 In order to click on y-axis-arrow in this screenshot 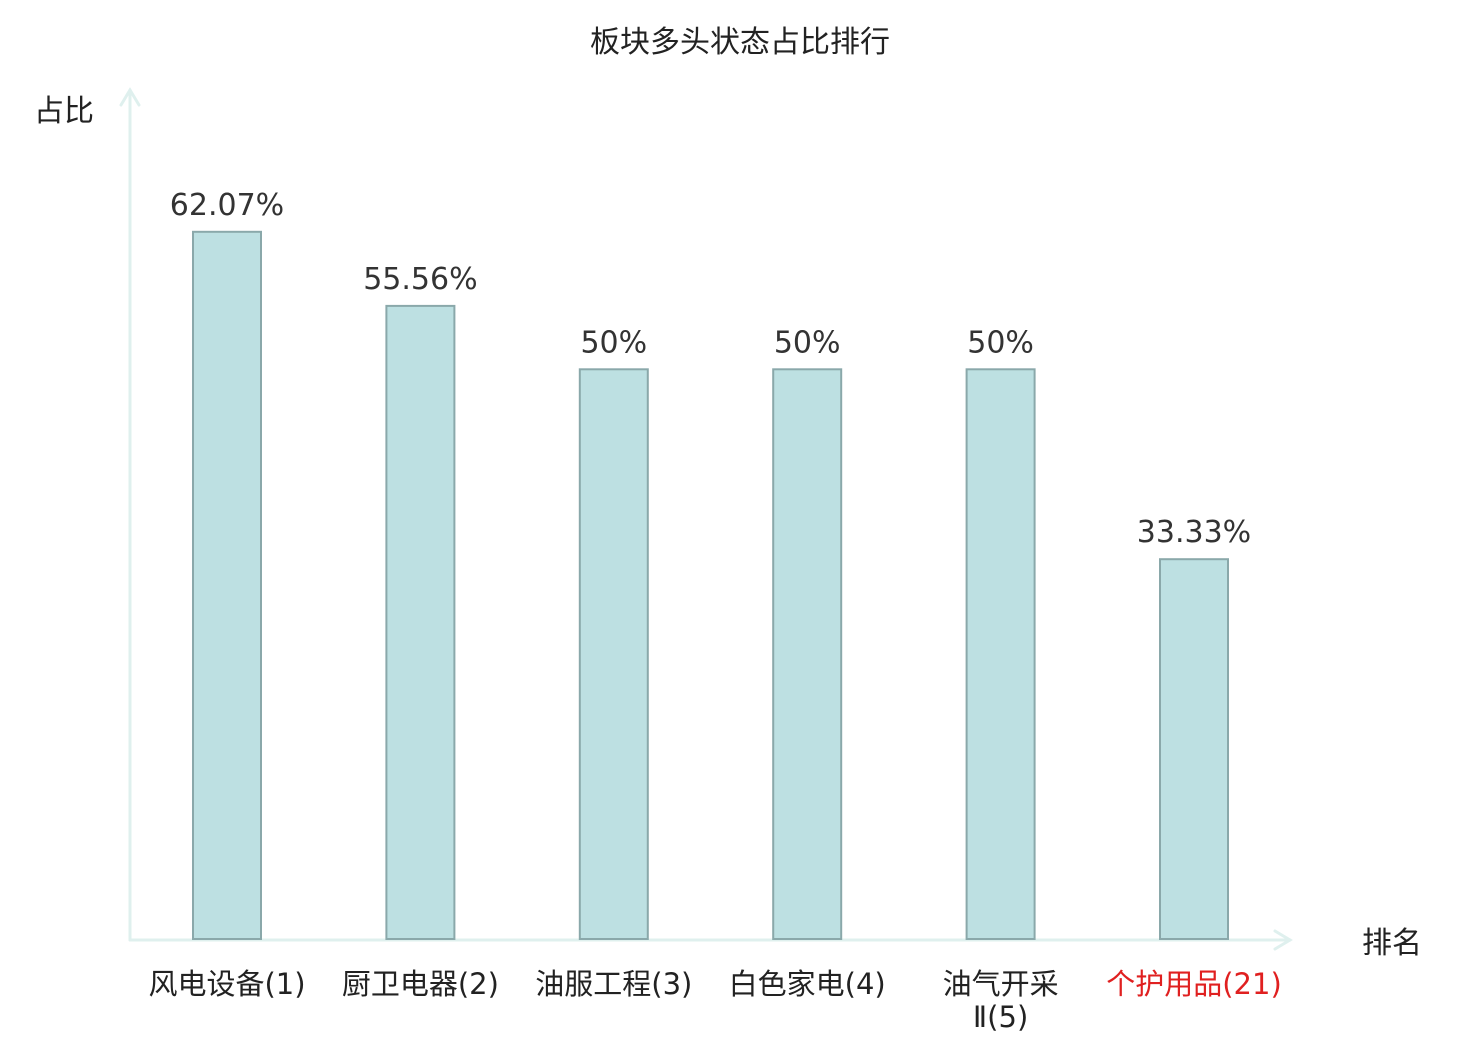, I will do `click(130, 97)`.